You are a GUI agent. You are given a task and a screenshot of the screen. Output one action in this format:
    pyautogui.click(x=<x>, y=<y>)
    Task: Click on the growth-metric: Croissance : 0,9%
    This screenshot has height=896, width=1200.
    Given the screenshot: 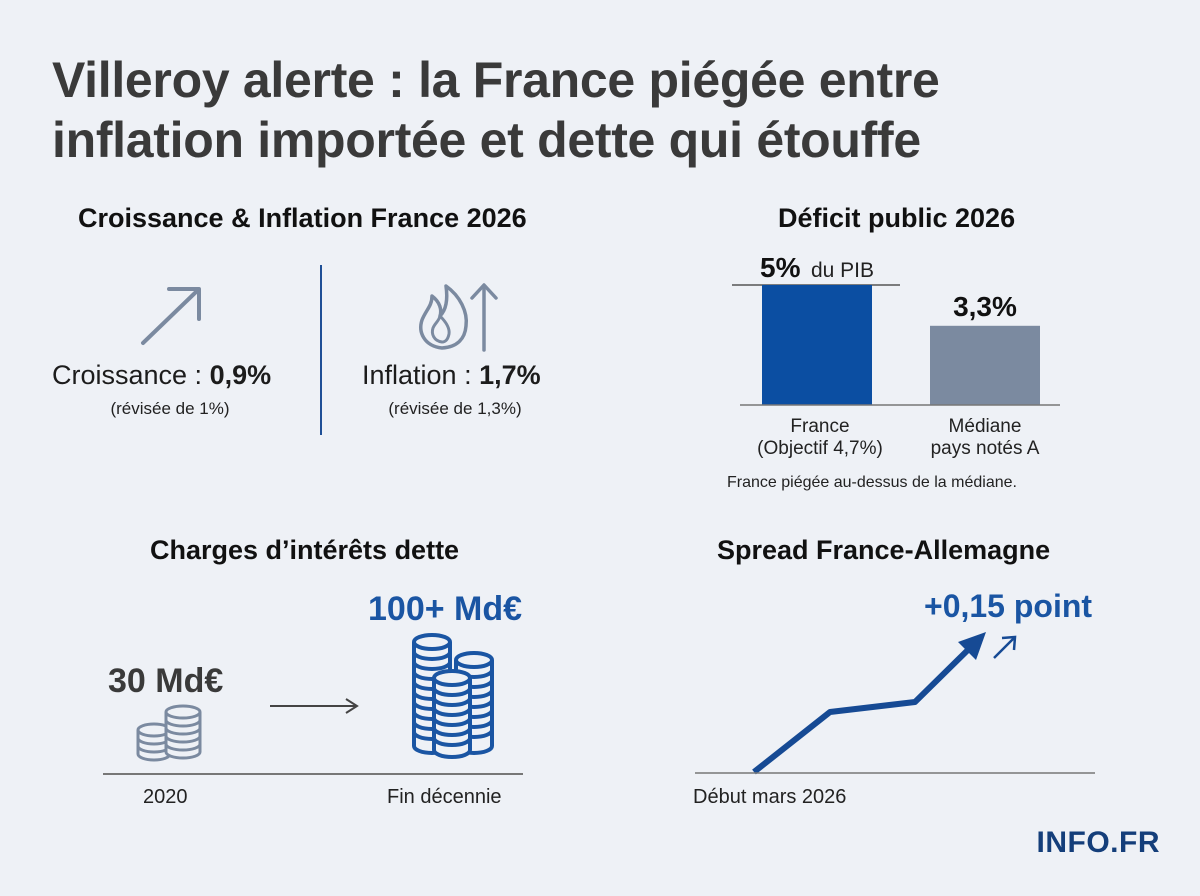 What is the action you would take?
    pyautogui.click(x=161, y=375)
    